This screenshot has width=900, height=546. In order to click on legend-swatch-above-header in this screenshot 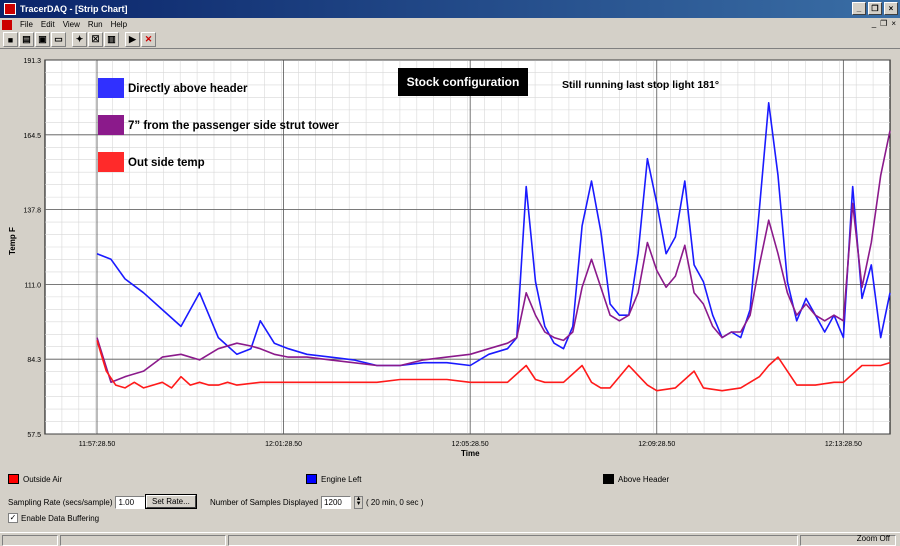, I will do `click(608, 479)`.